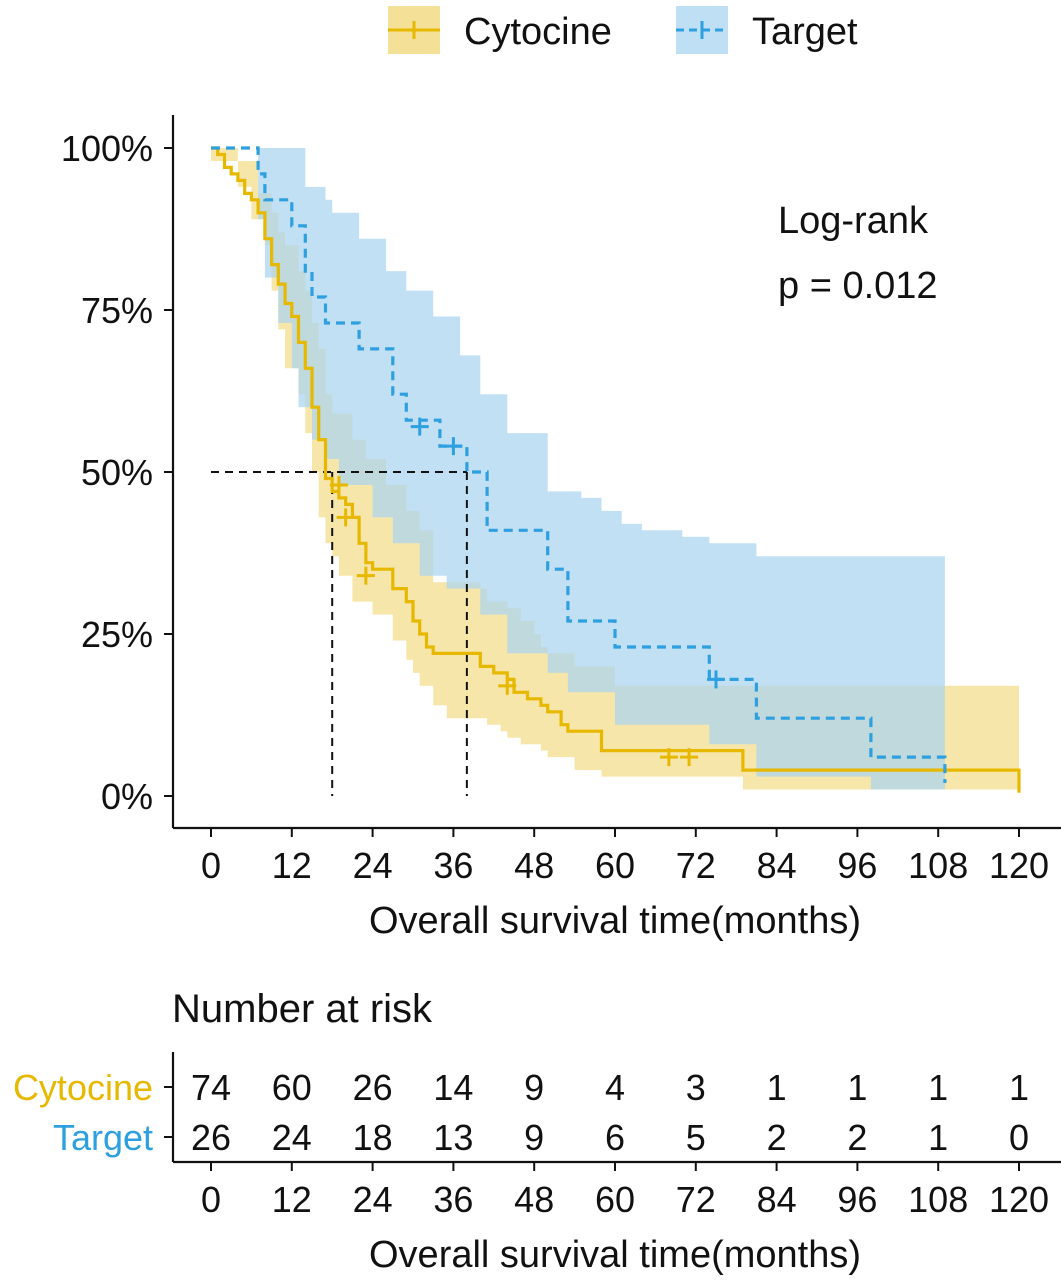 This screenshot has height=1280, width=1061. What do you see at coordinates (696, 1087) in the screenshot?
I see `risk-table-cell: 3` at bounding box center [696, 1087].